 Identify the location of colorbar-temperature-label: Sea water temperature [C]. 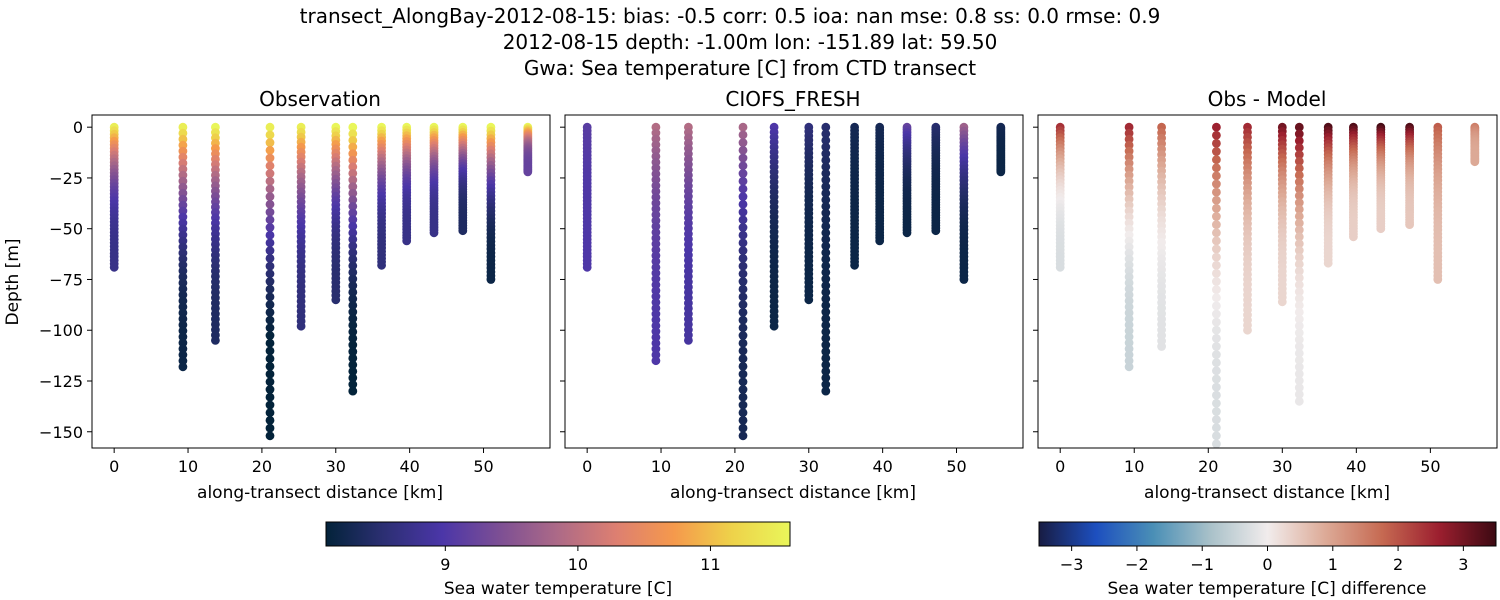
(558, 589).